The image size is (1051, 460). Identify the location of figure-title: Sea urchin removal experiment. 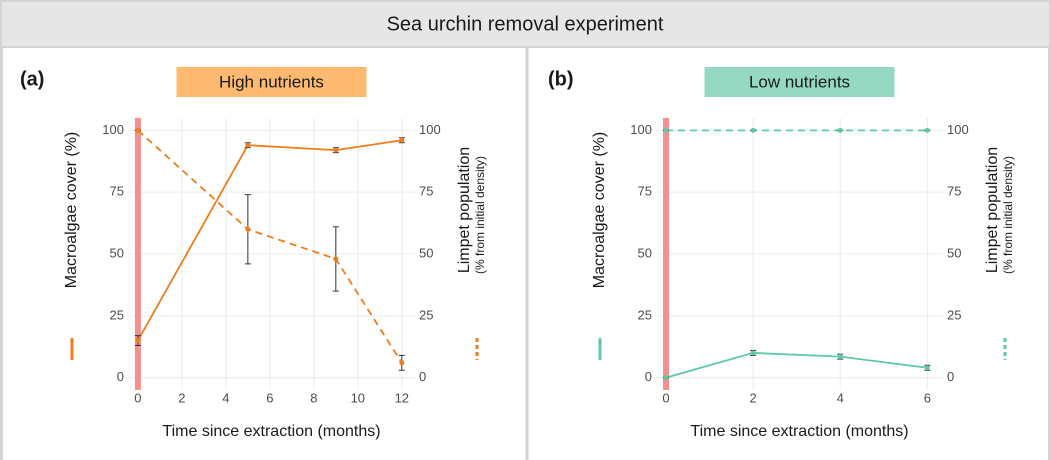
(525, 24).